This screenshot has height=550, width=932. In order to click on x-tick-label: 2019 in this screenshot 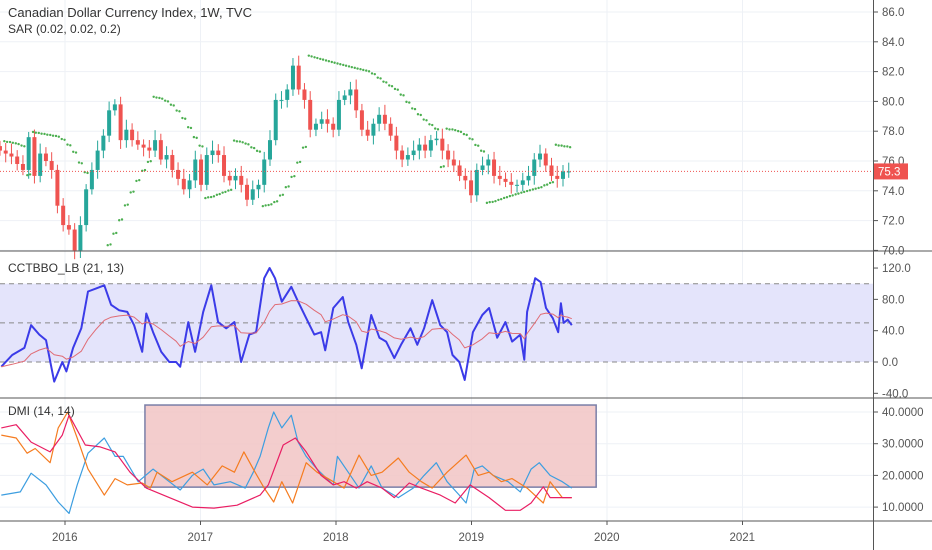, I will do `click(472, 538)`.